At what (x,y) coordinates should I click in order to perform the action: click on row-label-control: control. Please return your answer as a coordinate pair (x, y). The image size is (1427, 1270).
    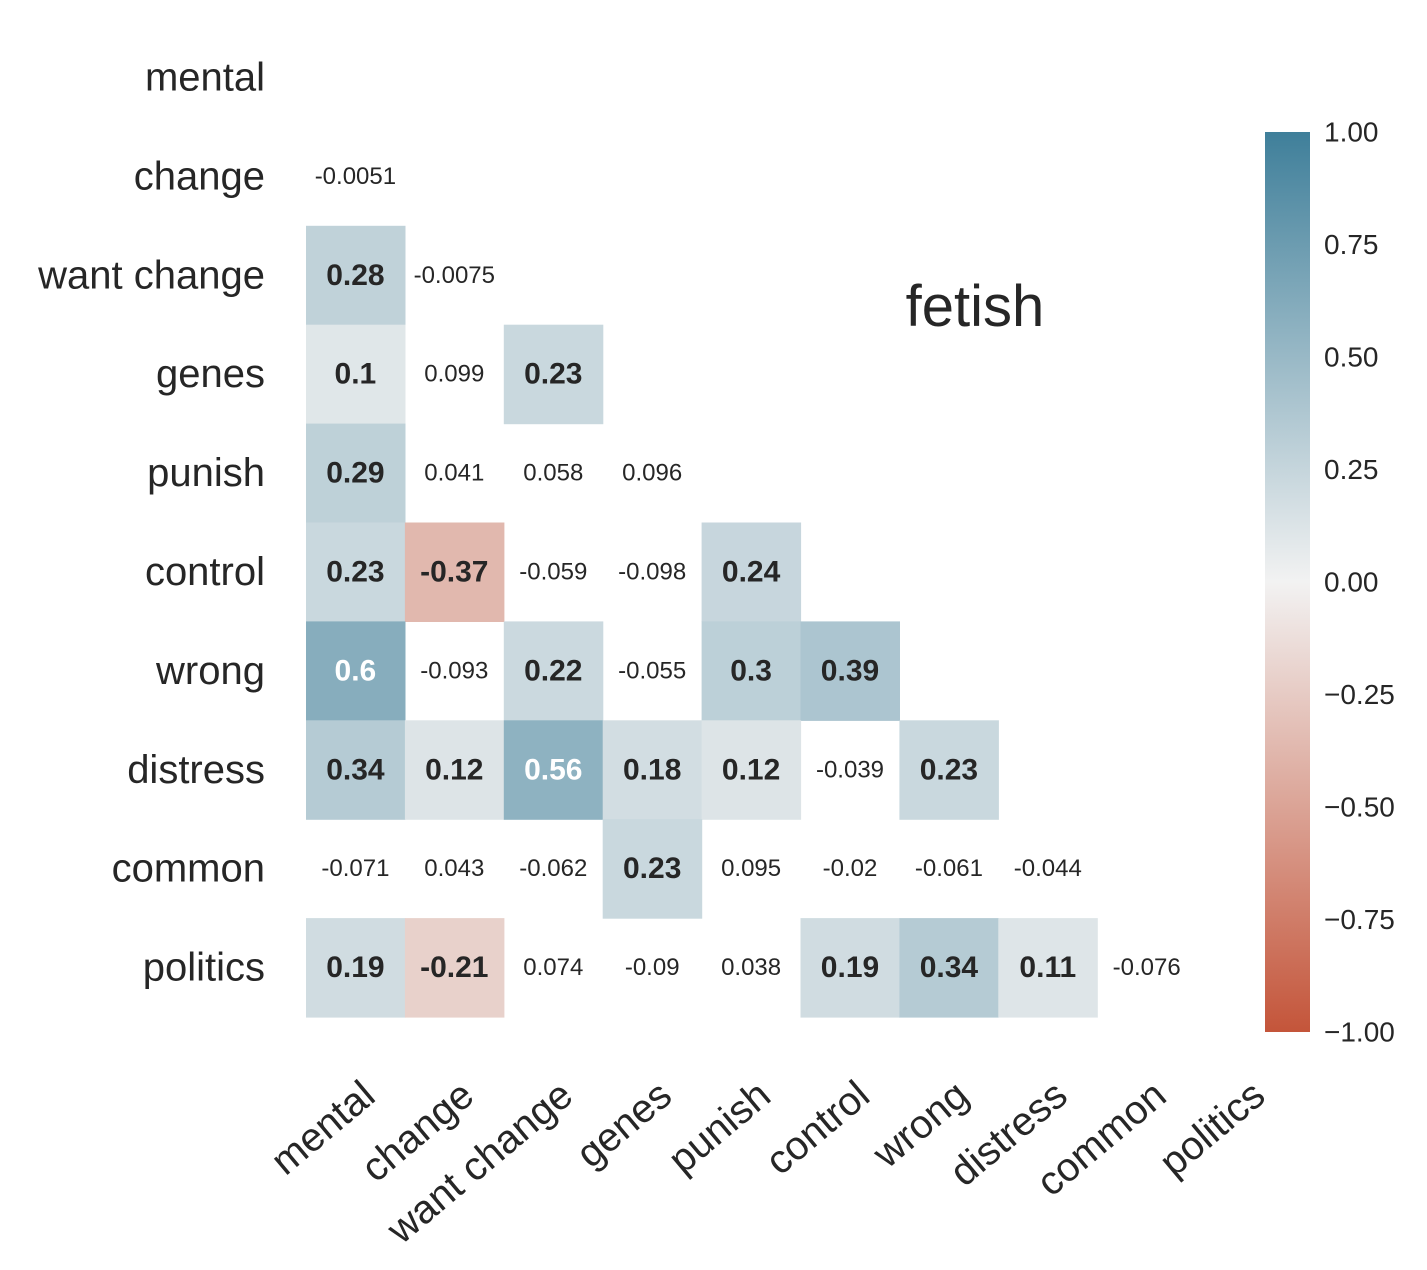
    Looking at the image, I should click on (205, 572).